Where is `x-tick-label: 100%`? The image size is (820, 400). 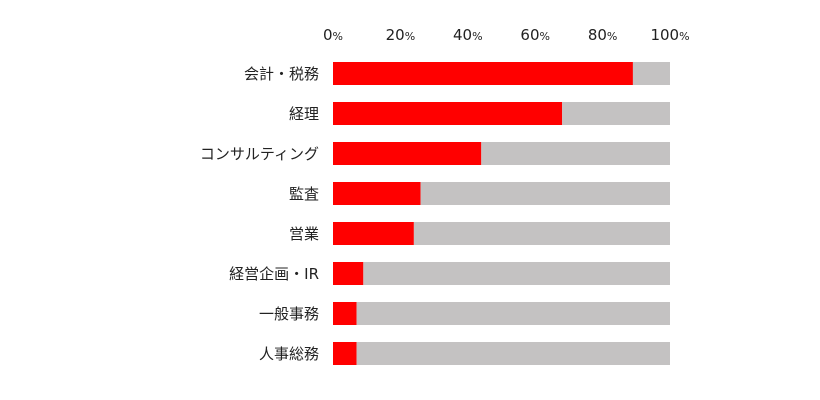
x-tick-label: 100% is located at coordinates (669, 35).